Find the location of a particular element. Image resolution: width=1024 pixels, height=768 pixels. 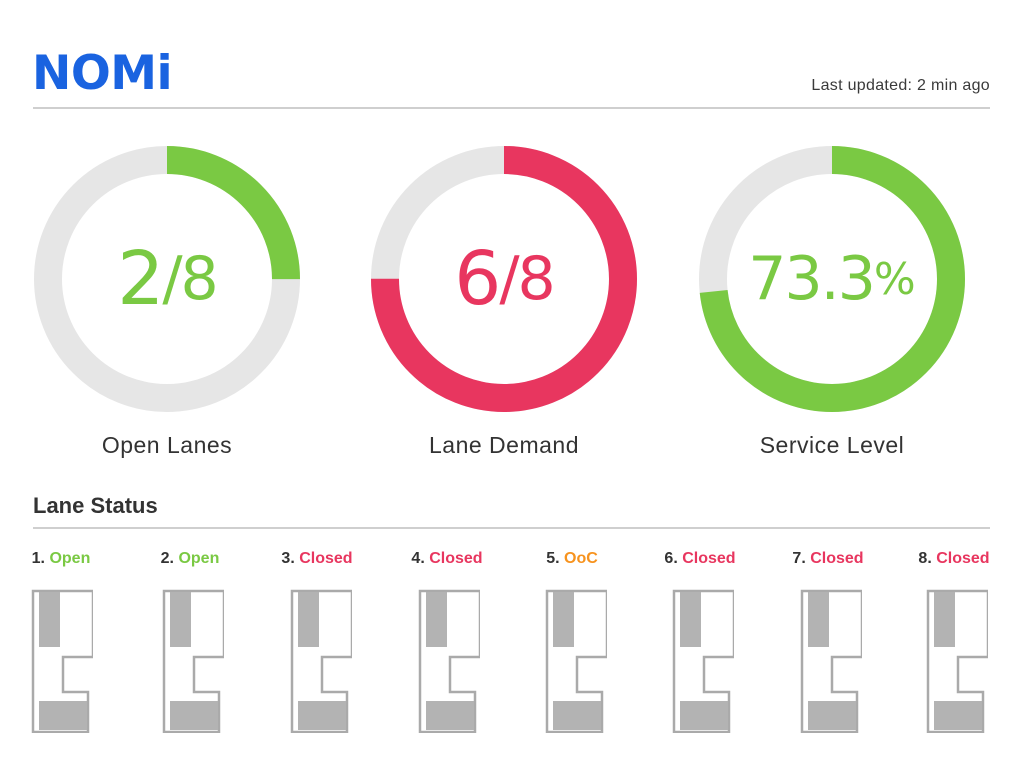

lane-6-status: Closed is located at coordinates (709, 558).